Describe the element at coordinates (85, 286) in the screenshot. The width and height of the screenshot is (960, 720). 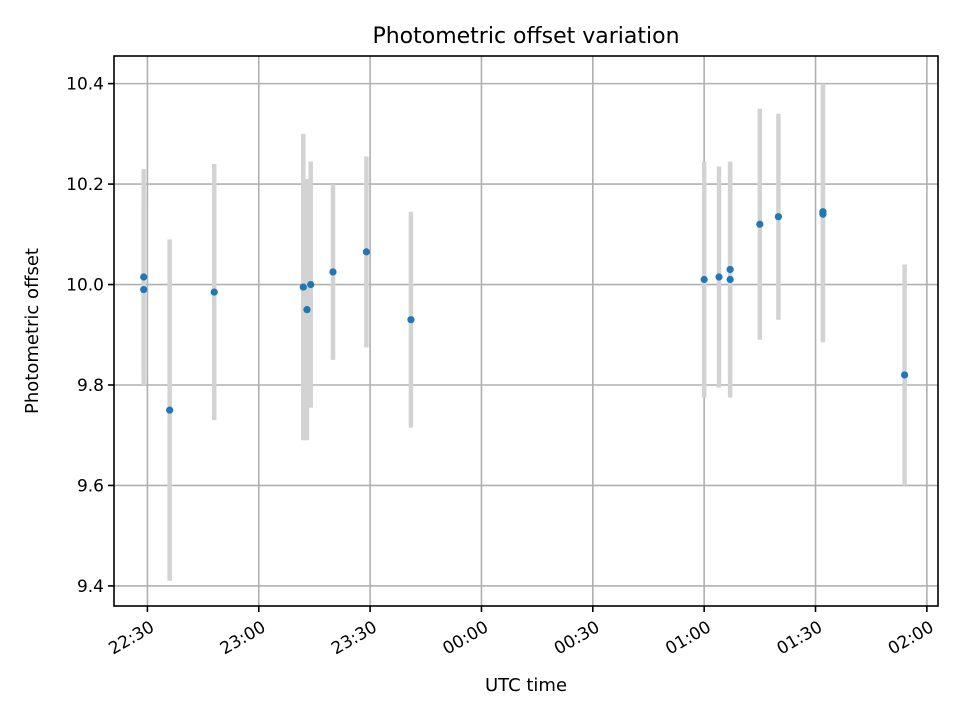
I see `y-tick-label: 10.0` at that location.